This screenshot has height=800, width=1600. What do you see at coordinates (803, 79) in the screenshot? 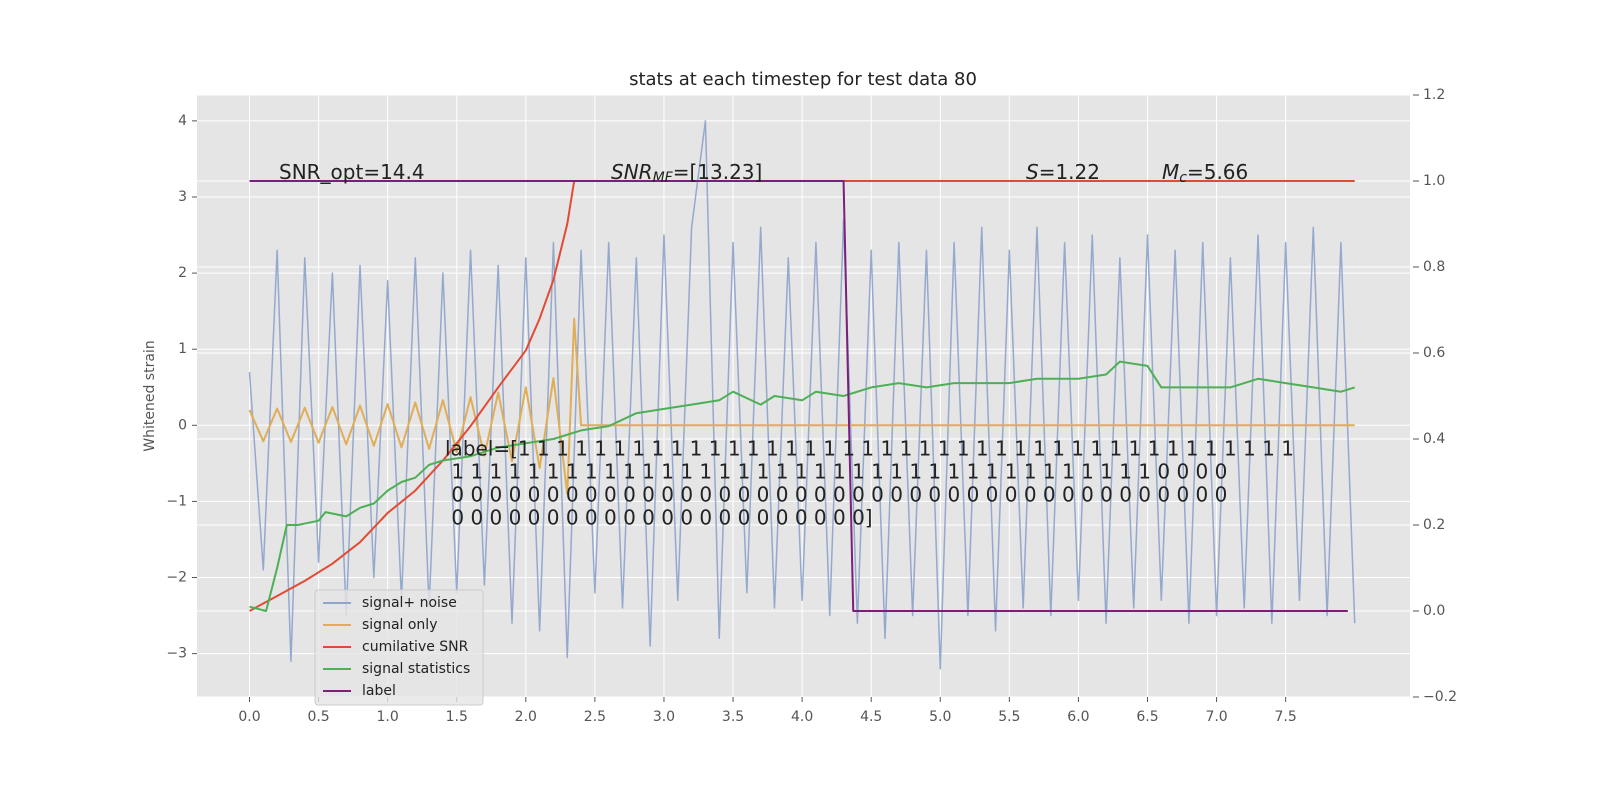
I see `chart-title: stats at each timestep for test data 80` at bounding box center [803, 79].